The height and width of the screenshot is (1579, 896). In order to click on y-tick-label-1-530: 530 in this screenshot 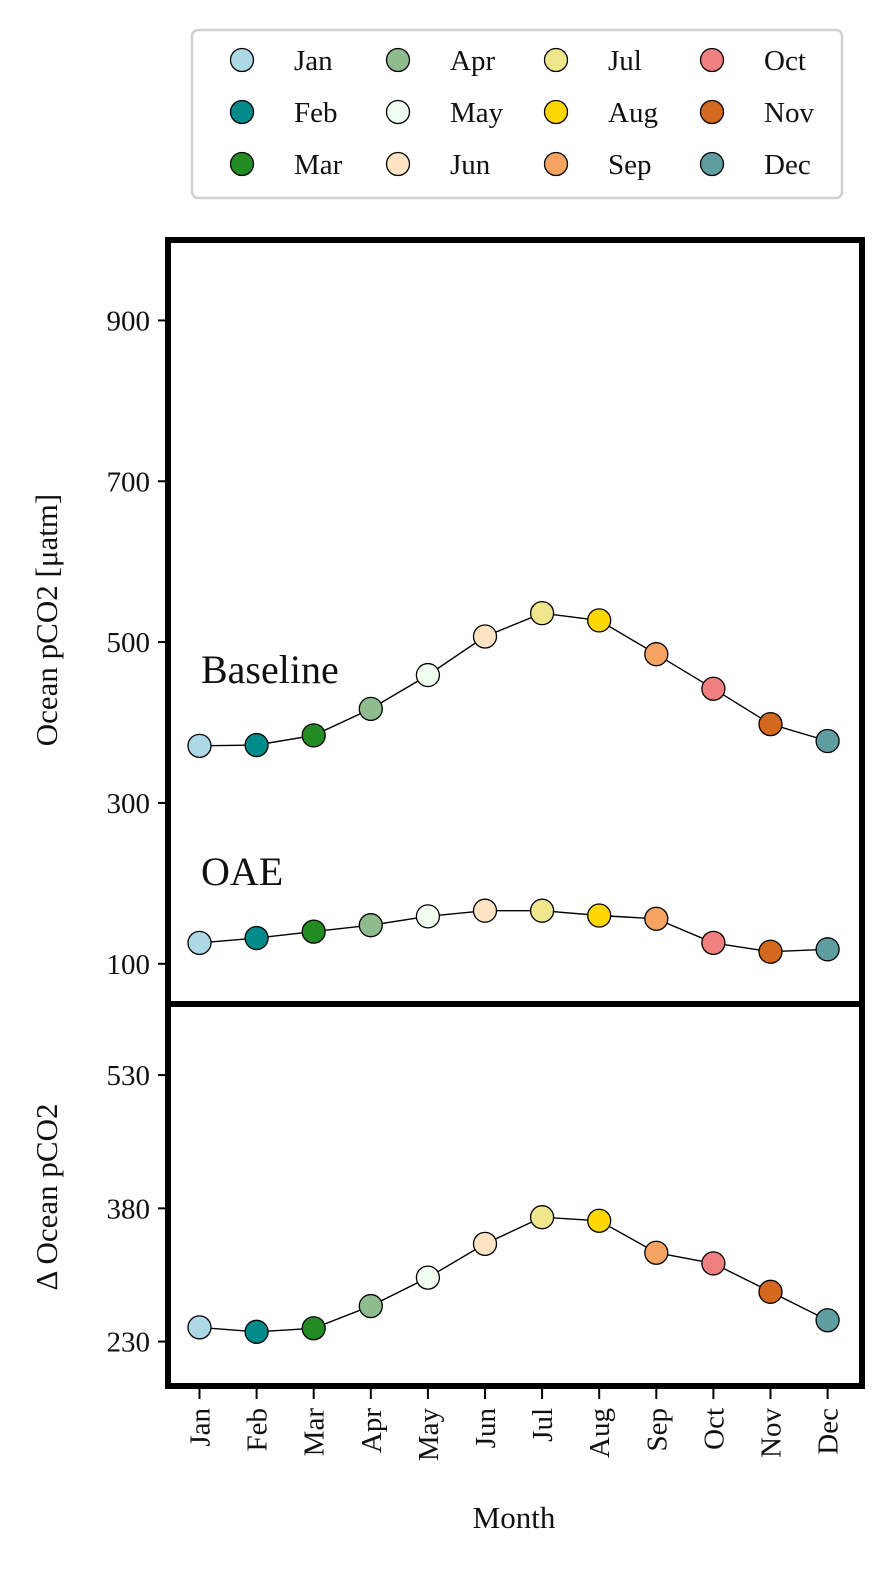, I will do `click(129, 1076)`.